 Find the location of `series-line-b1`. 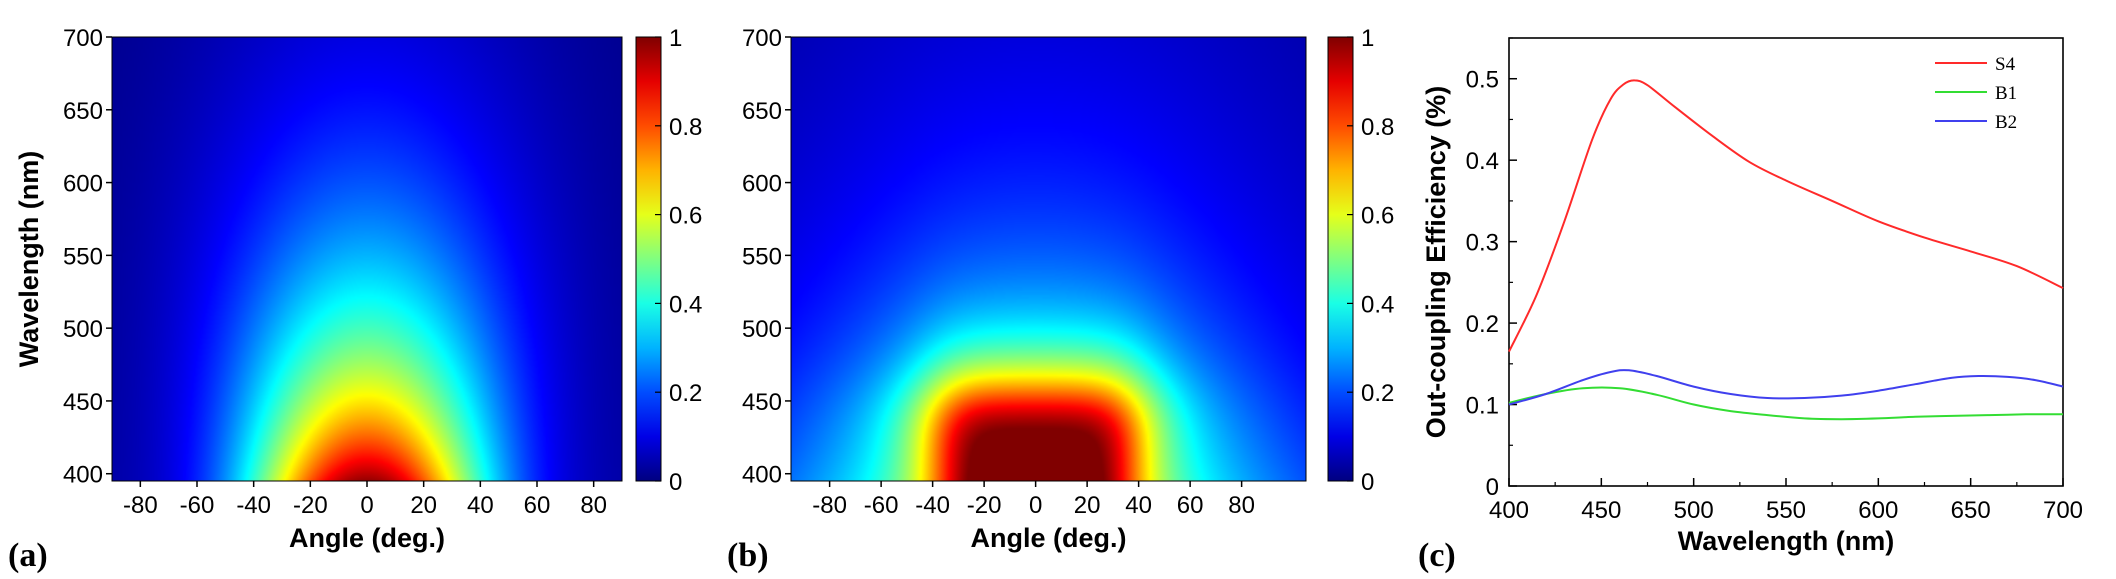

series-line-b1 is located at coordinates (1786, 403).